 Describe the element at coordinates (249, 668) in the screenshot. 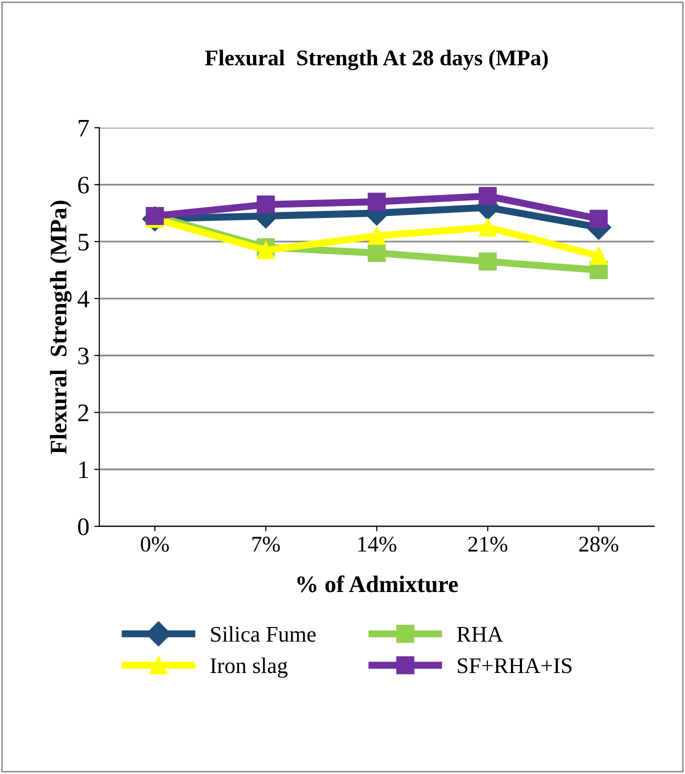

I see `legend-label: Iron slag` at that location.